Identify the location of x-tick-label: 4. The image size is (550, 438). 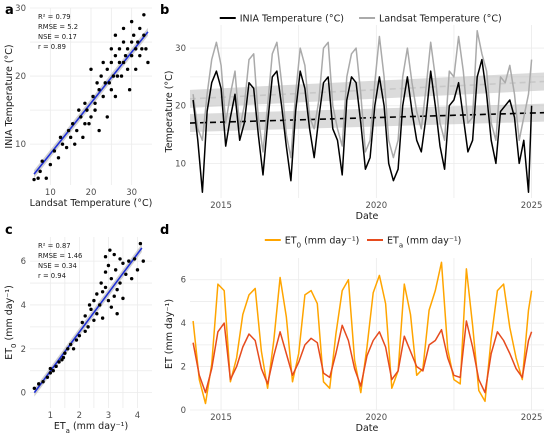
(137, 416).